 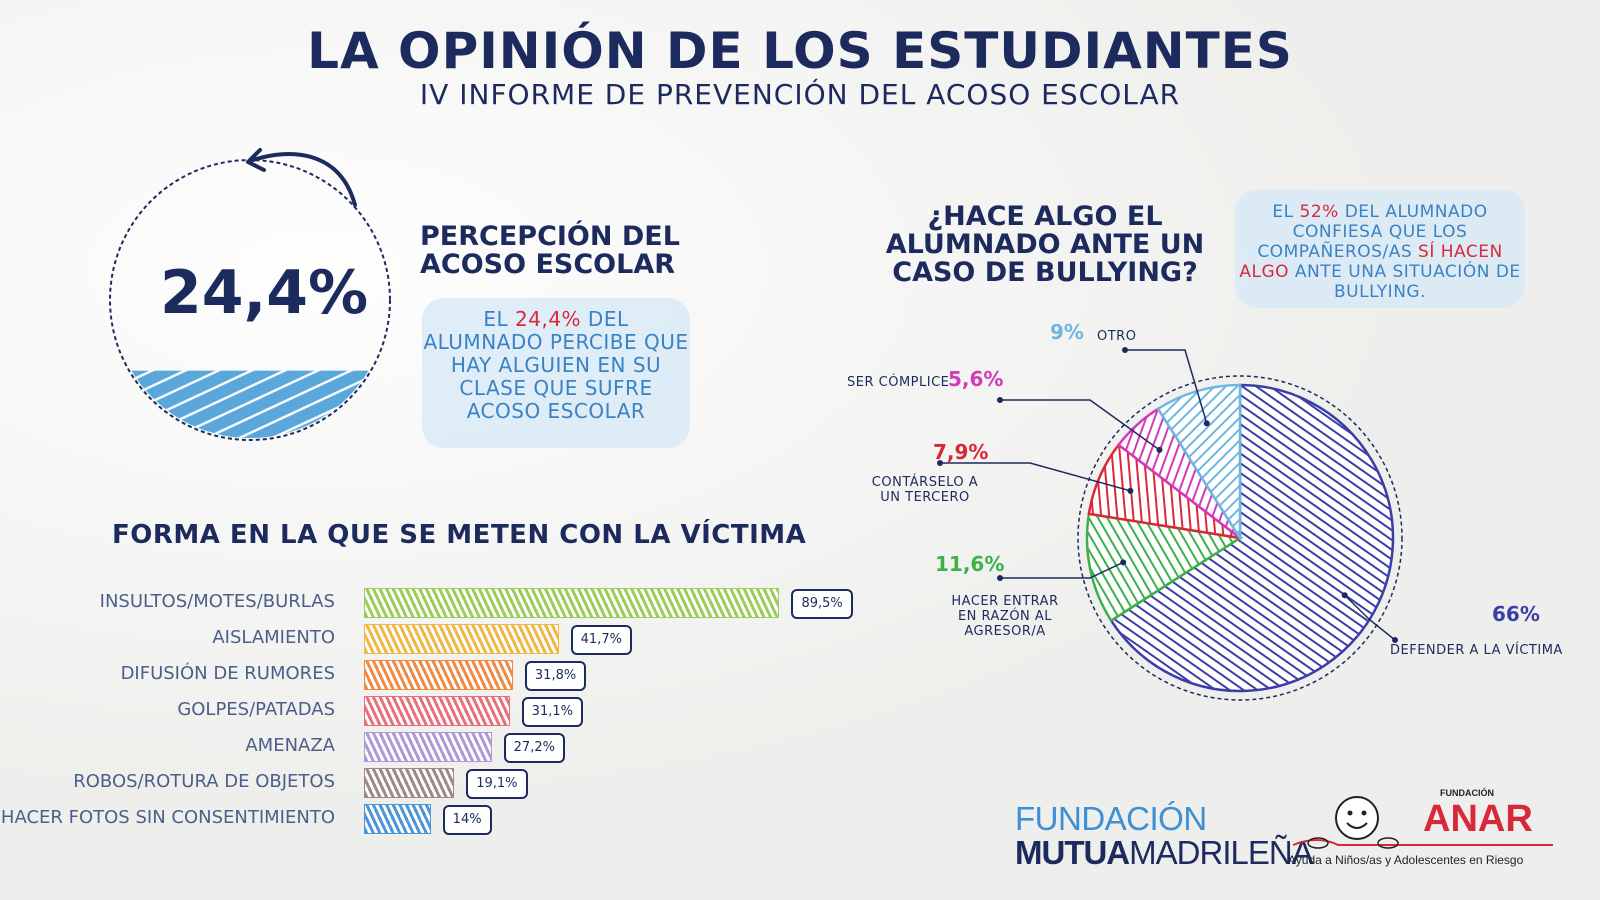 What do you see at coordinates (1111, 818) in the screenshot?
I see `mutua-logo-line1: FUNDACIÓN` at bounding box center [1111, 818].